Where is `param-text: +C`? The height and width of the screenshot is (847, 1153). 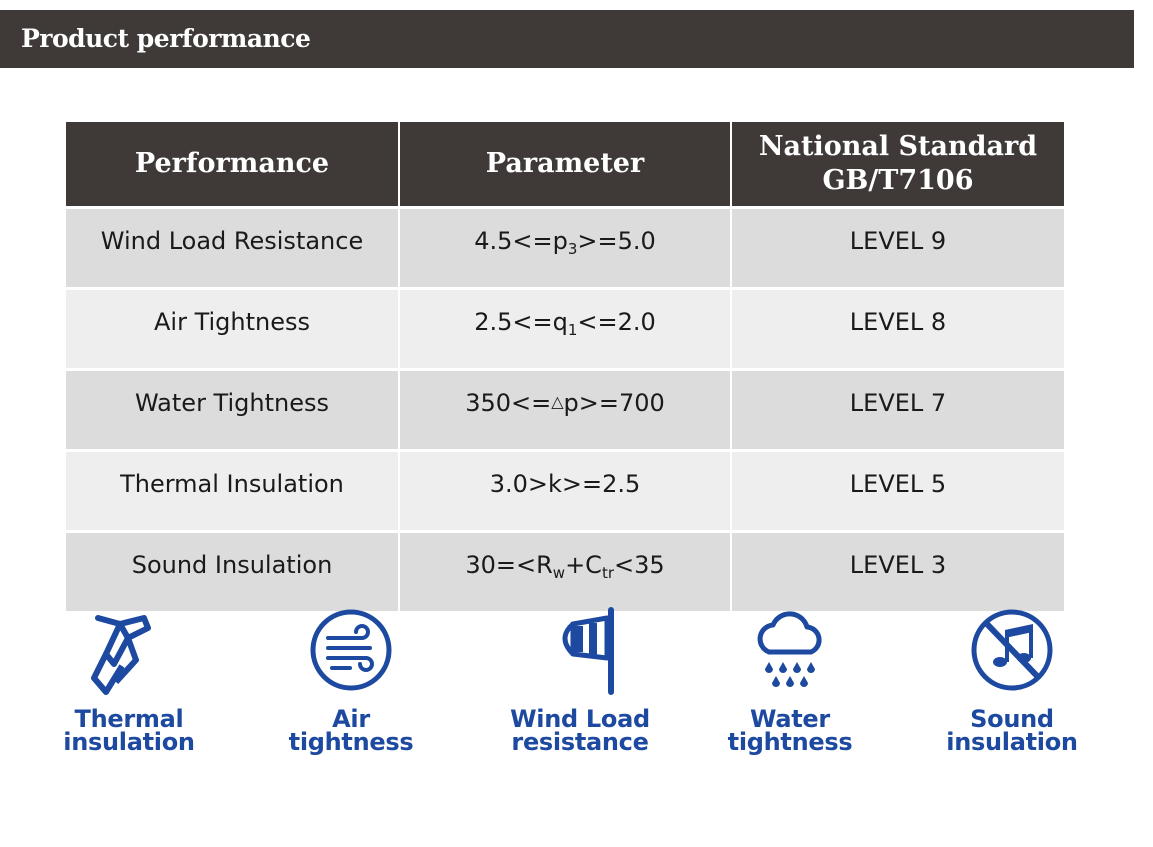
param-text: +C is located at coordinates (583, 565).